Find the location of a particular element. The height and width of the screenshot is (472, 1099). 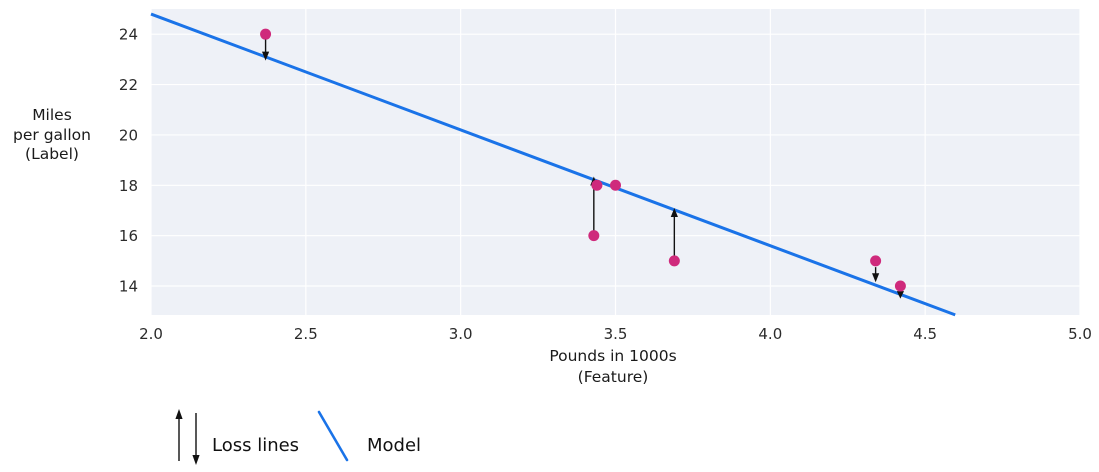

y-axis-label: Miles per gallon (Label) is located at coordinates (52, 135).